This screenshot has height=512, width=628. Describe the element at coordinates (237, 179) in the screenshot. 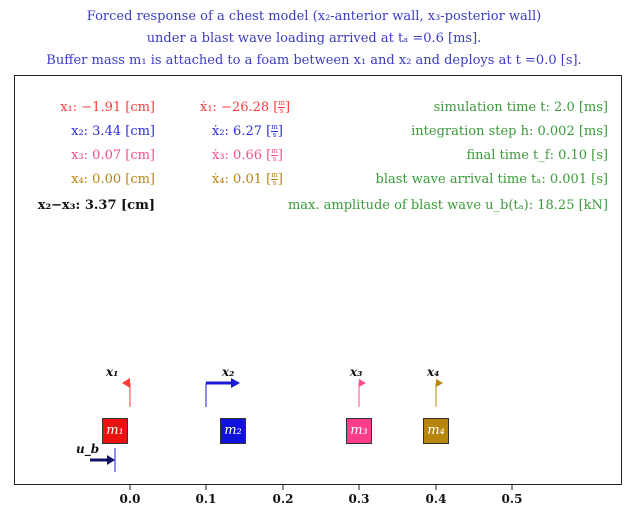

I see `x4-velocity-value: ẋ₄: 0.01` at that location.